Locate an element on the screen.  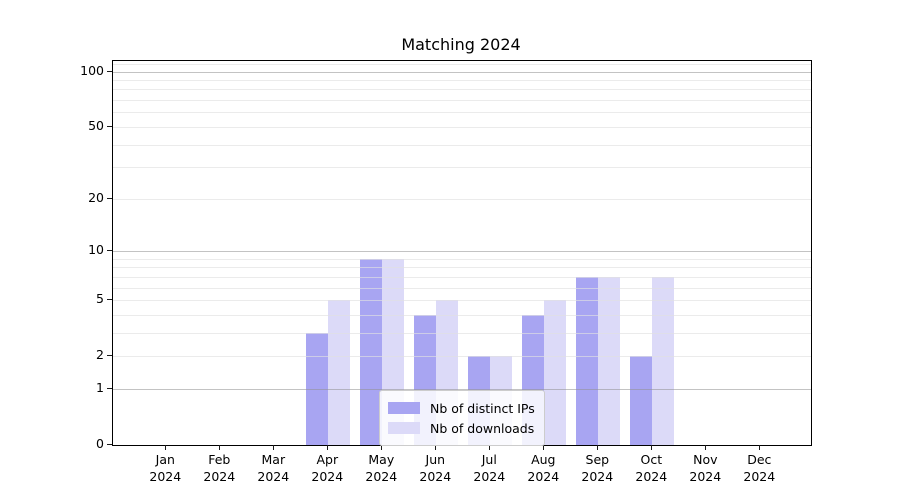
x-tick-label: Feb 2024 is located at coordinates (219, 468).